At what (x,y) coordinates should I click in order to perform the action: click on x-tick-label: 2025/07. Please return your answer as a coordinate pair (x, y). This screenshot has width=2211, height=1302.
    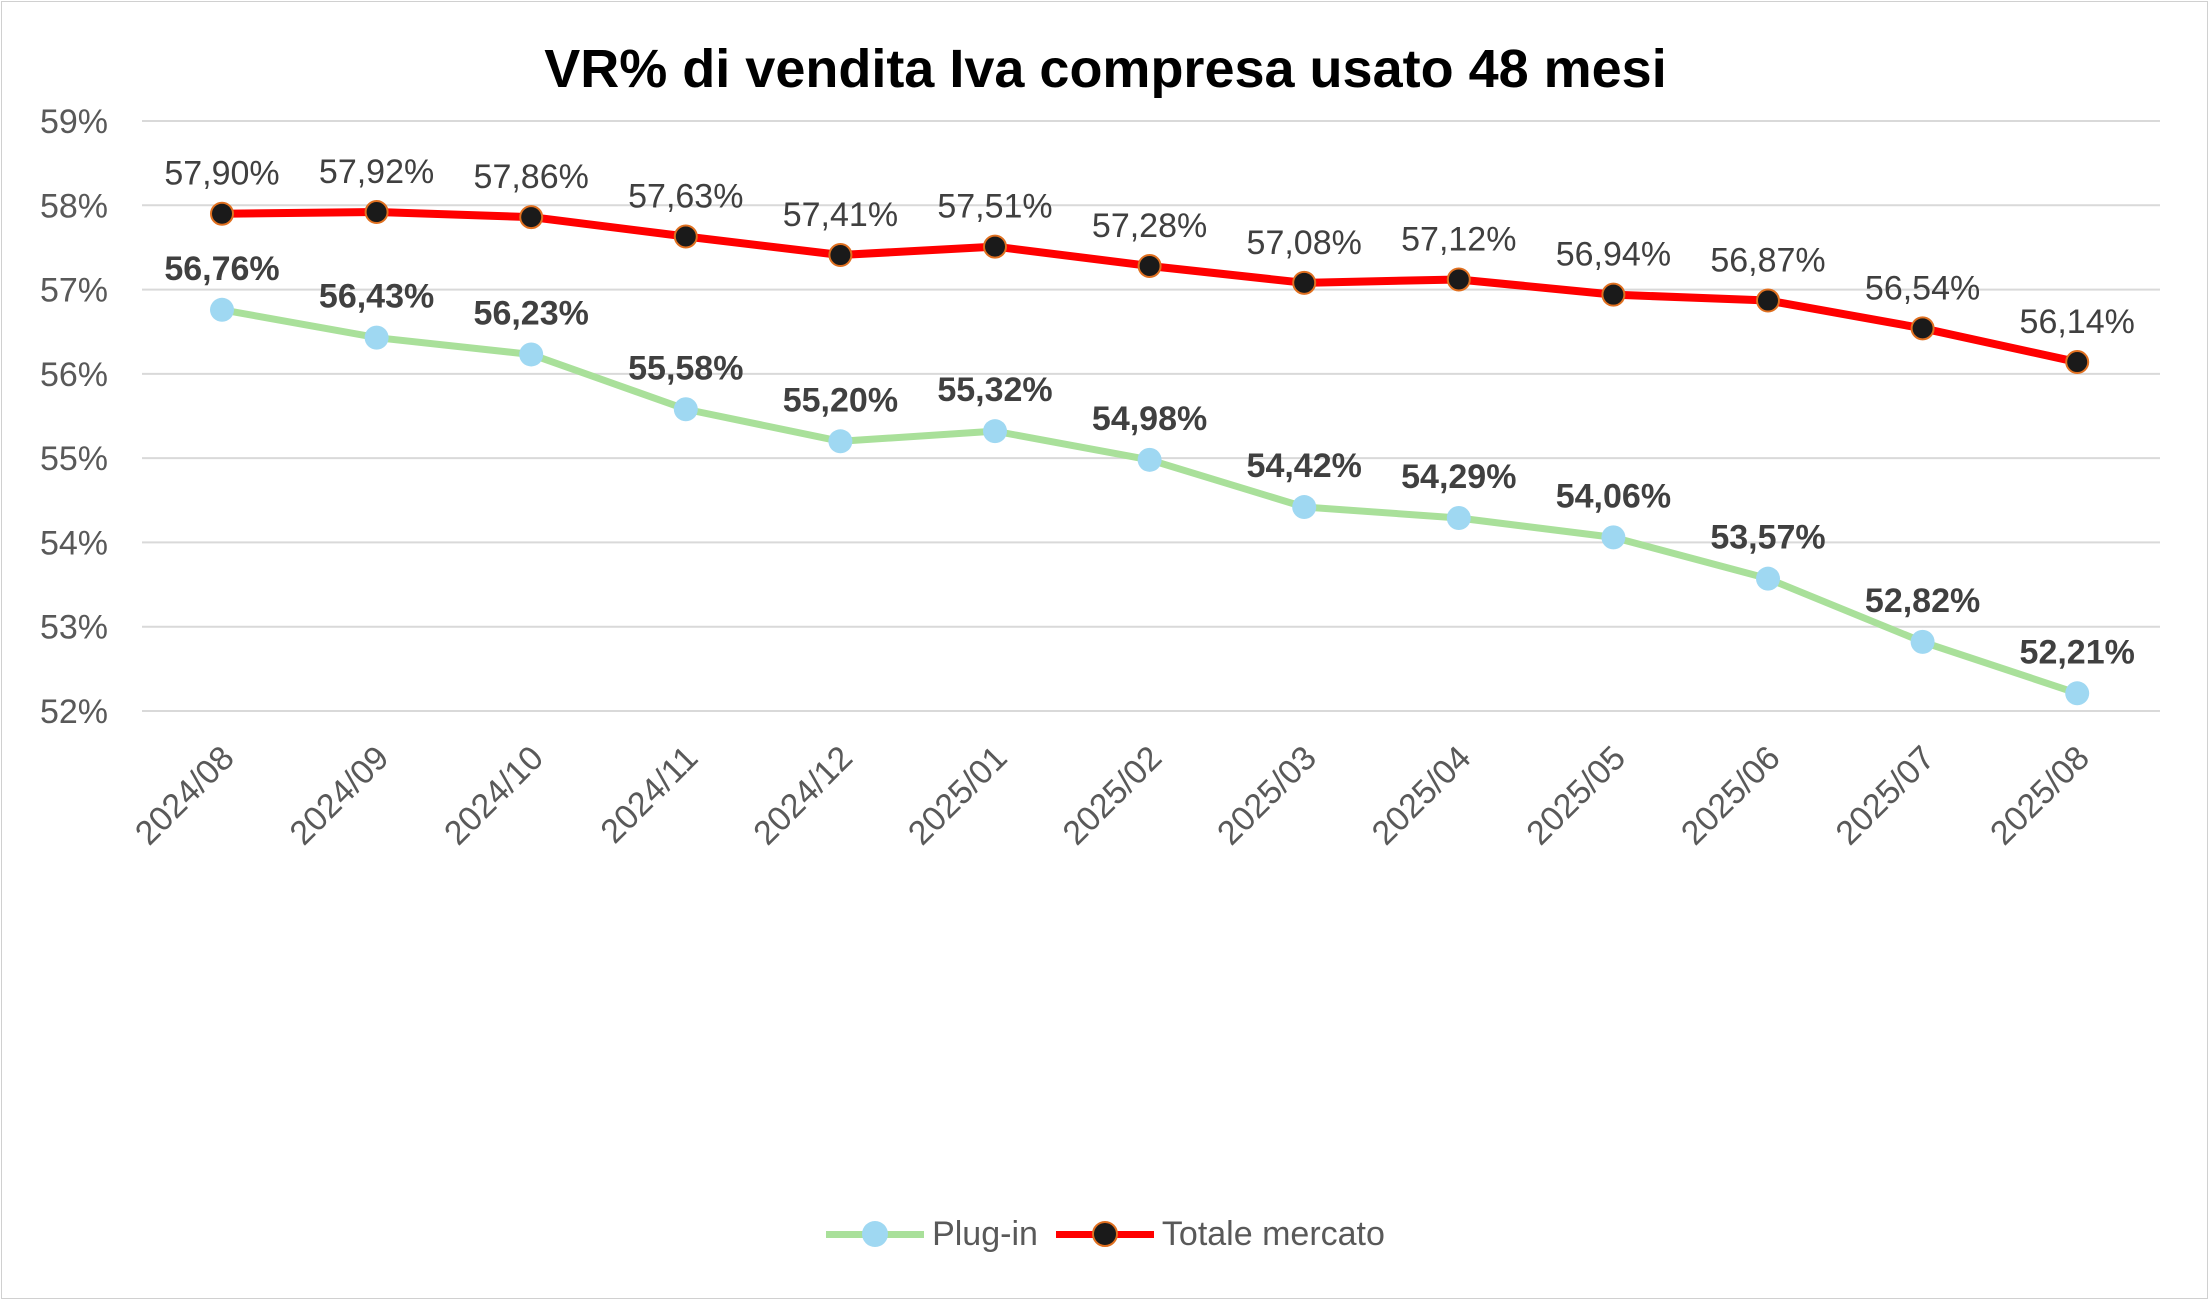
    Looking at the image, I should click on (1885, 796).